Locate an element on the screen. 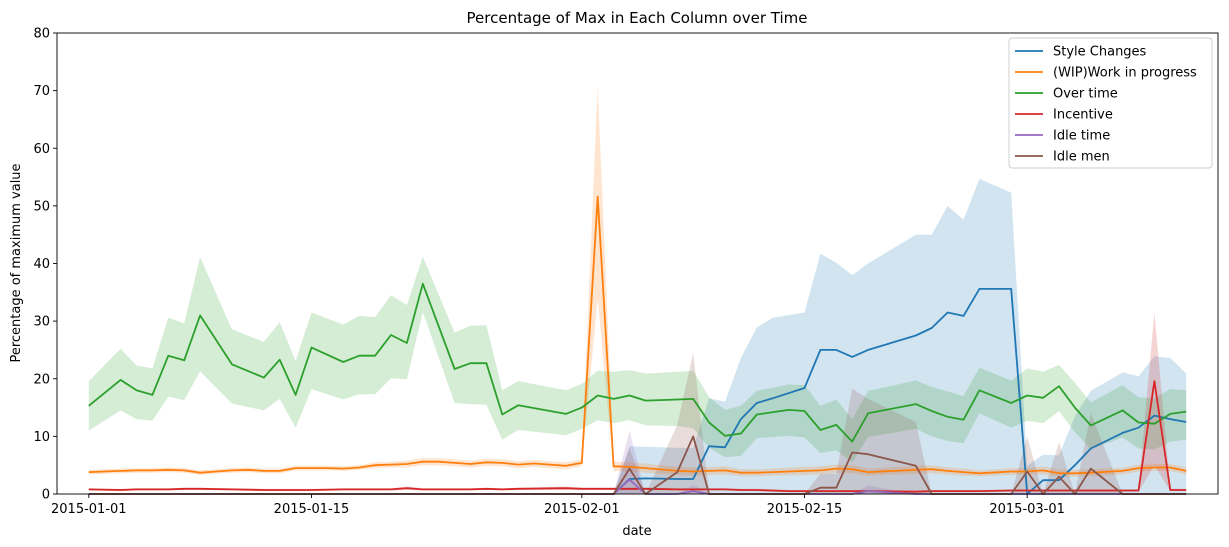 This screenshot has height=547, width=1229. y-tick-label: 70 is located at coordinates (41, 91).